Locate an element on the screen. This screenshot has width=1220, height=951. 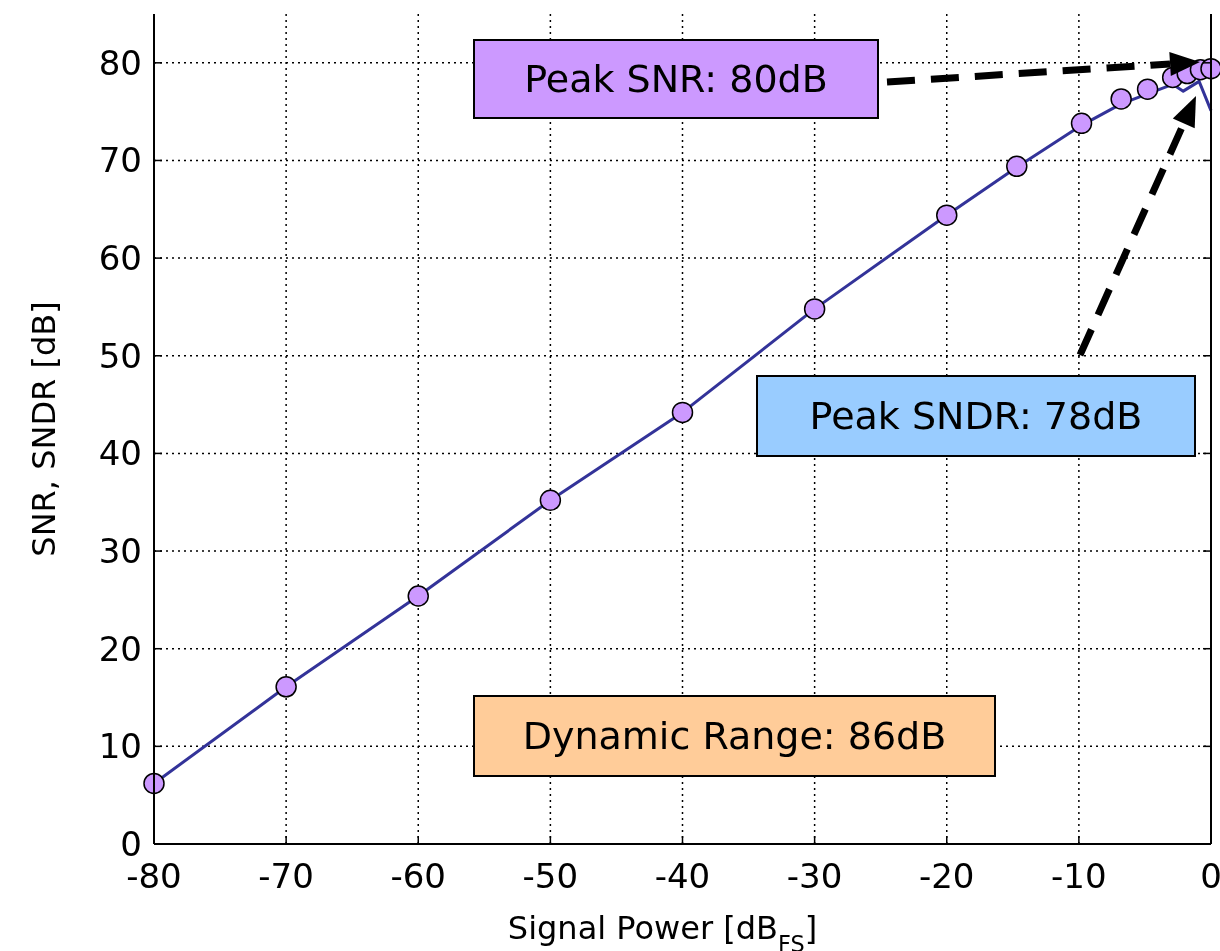
x-tick-label: -60 is located at coordinates (418, 876).